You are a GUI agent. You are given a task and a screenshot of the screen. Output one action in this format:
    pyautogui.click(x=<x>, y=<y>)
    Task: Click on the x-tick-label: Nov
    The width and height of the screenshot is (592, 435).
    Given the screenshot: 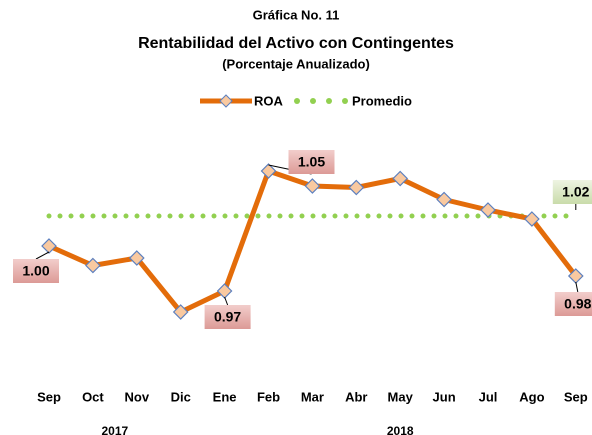 What is the action you would take?
    pyautogui.click(x=137, y=396)
    